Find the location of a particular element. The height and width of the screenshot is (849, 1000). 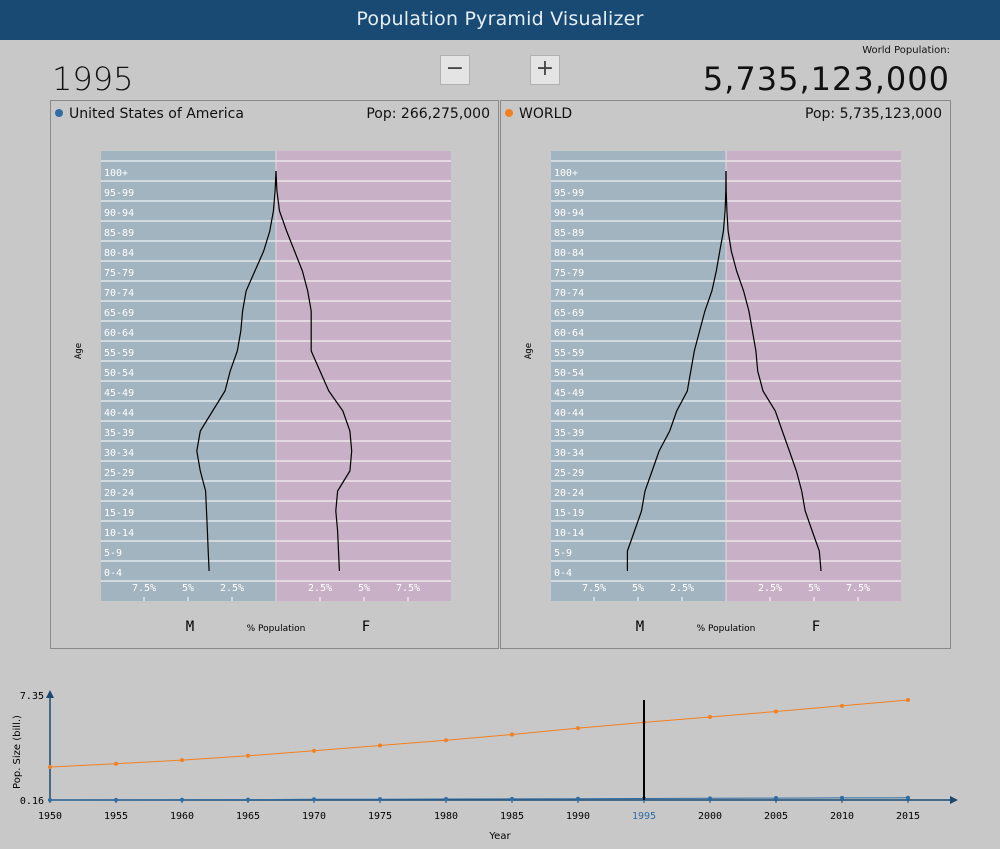

y-tick-label: 7.35 is located at coordinates (32, 696).